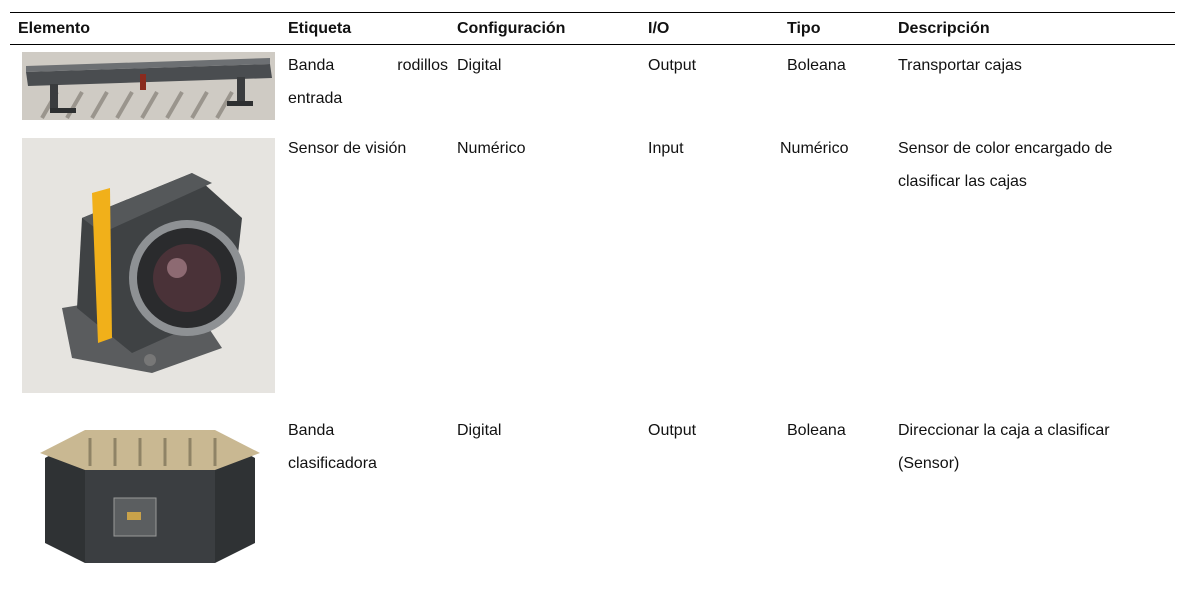  Describe the element at coordinates (511, 28) in the screenshot. I see `header-cell: Configuración` at that location.